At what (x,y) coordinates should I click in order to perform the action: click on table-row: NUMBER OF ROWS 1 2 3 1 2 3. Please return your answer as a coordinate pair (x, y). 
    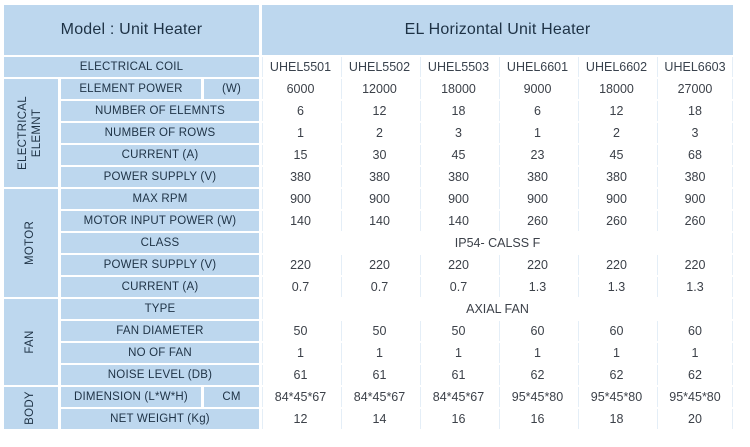
    Looking at the image, I should click on (368, 133).